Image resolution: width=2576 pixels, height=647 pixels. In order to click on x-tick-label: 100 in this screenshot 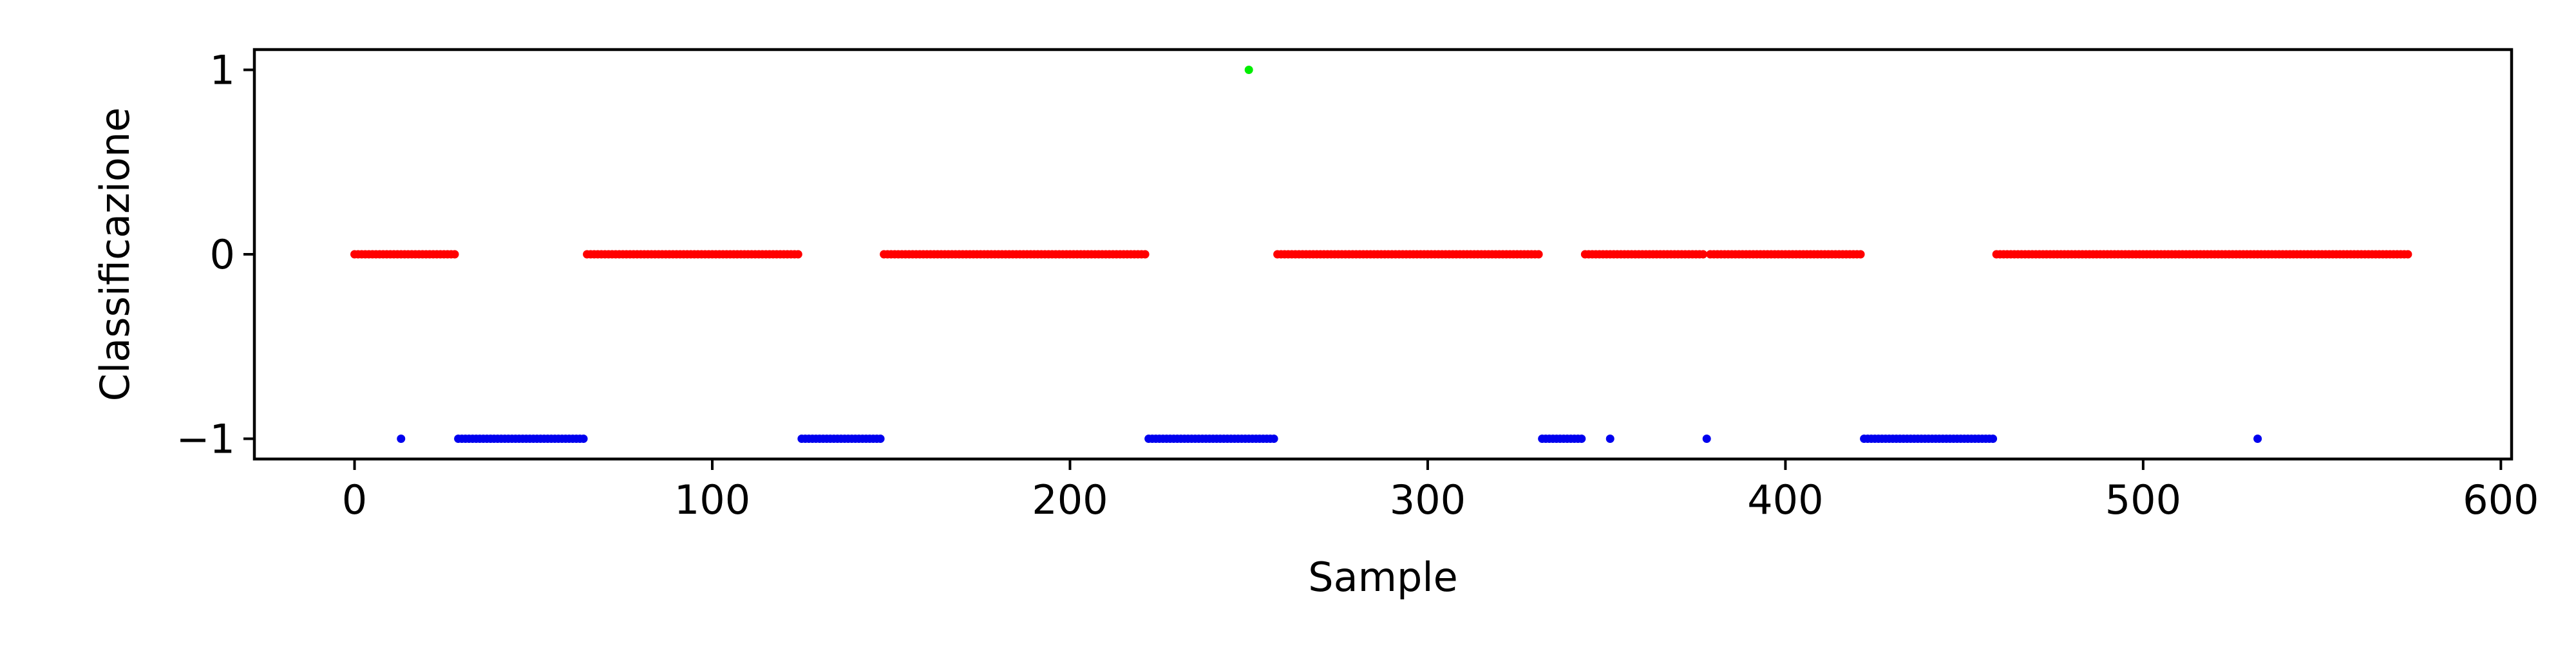, I will do `click(712, 500)`.